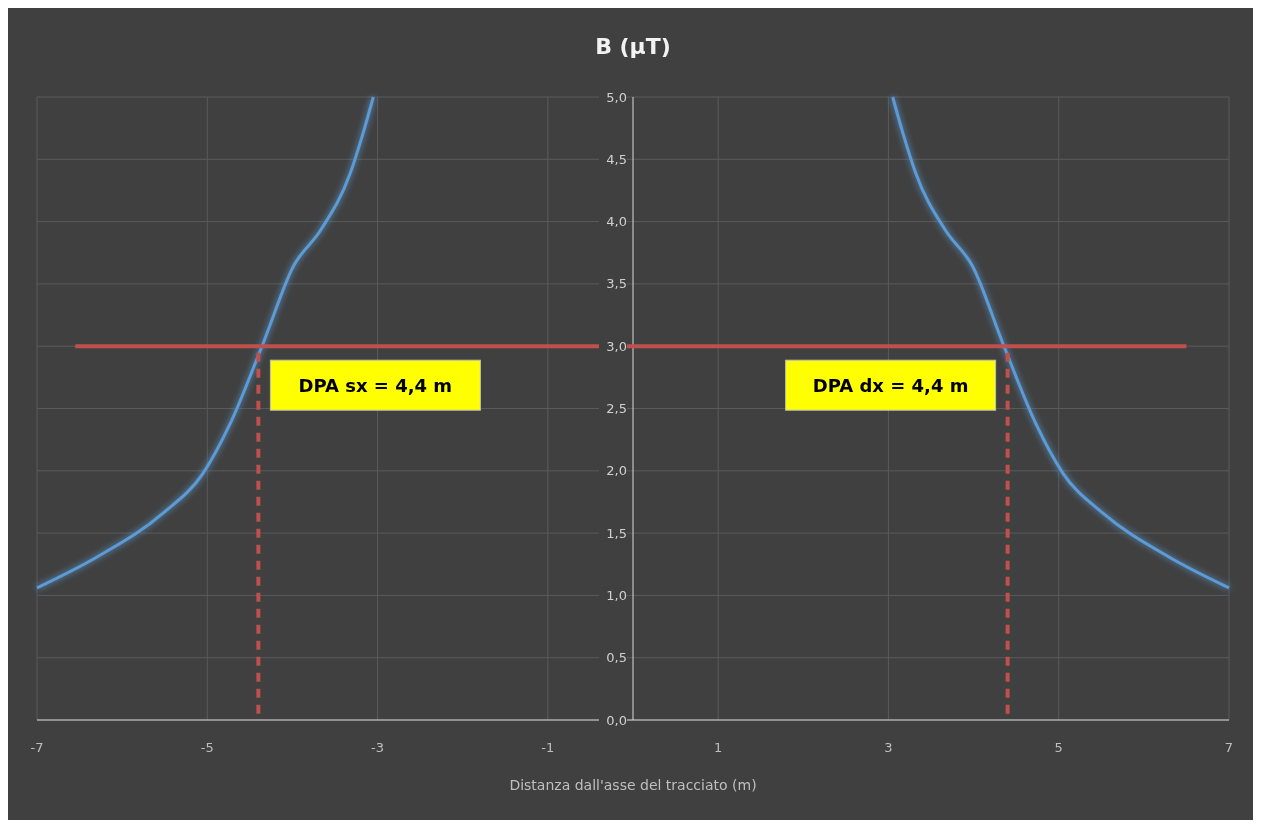 The image size is (1261, 828). What do you see at coordinates (37, 747) in the screenshot?
I see `x-tick-label: -7` at bounding box center [37, 747].